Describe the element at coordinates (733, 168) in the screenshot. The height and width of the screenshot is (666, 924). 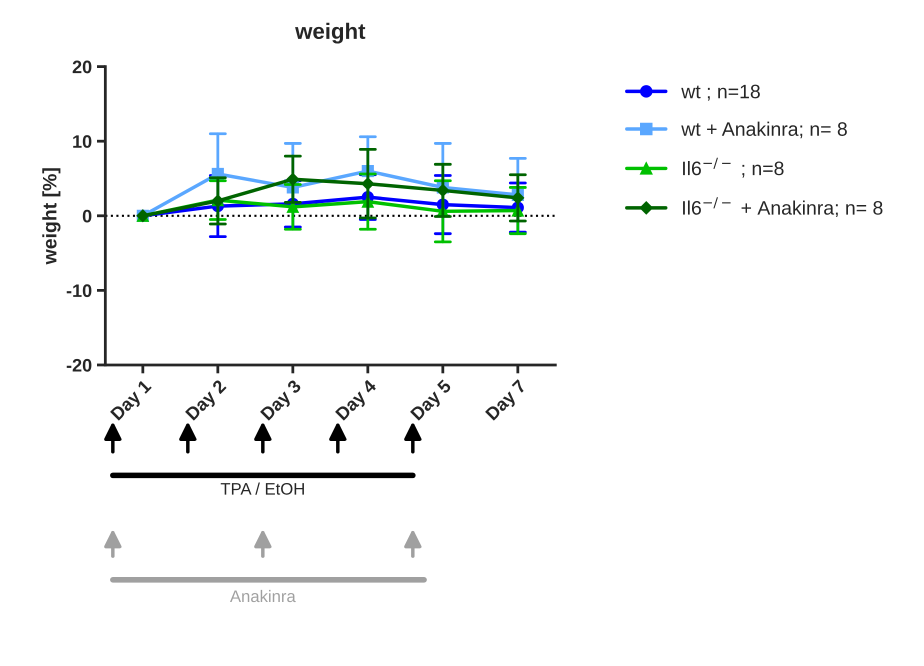
I see `legend-label: Il6$^{−/−}$ ; n=8` at that location.